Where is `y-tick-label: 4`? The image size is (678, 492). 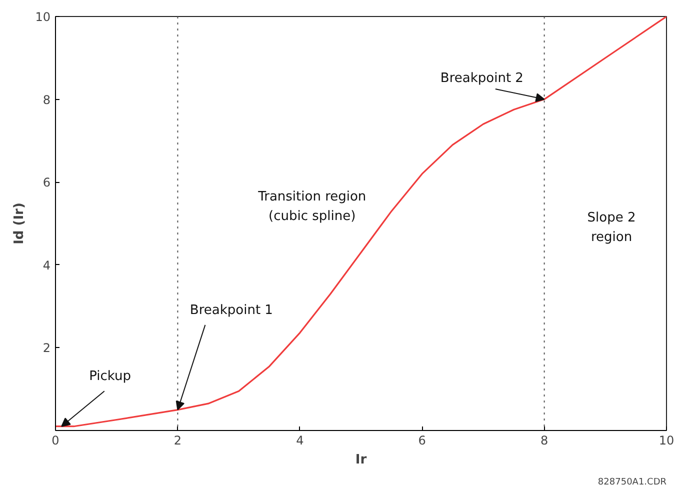 y-tick-label: 4 is located at coordinates (46, 265).